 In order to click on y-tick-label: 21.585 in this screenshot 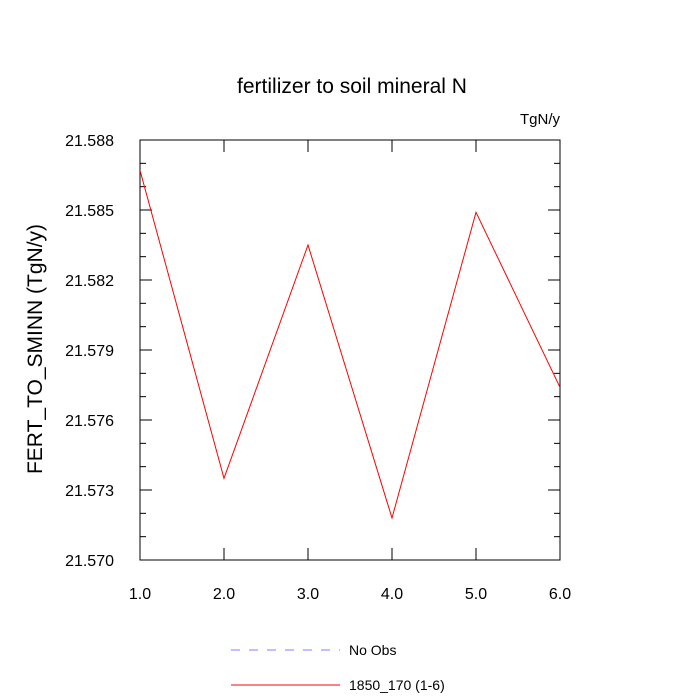, I will do `click(89, 211)`.